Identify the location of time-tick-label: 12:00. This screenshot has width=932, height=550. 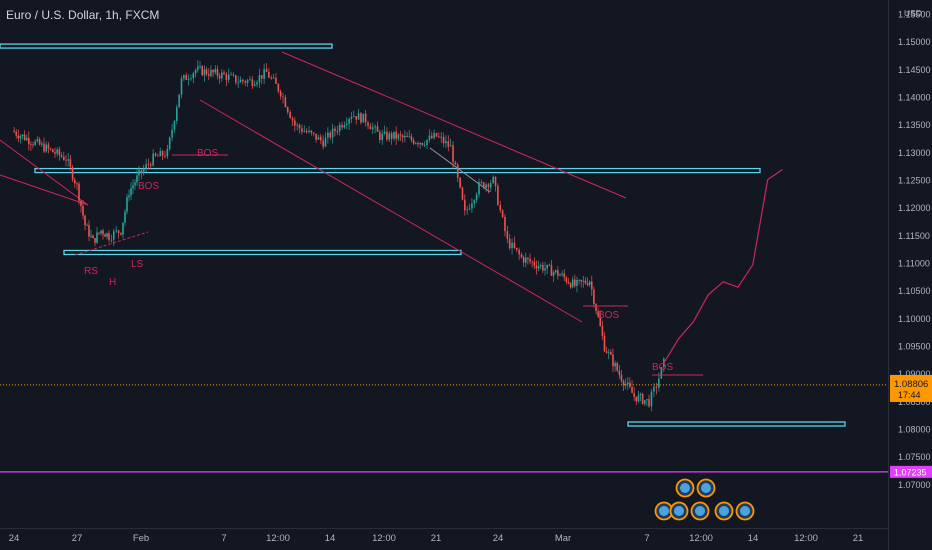
(806, 538).